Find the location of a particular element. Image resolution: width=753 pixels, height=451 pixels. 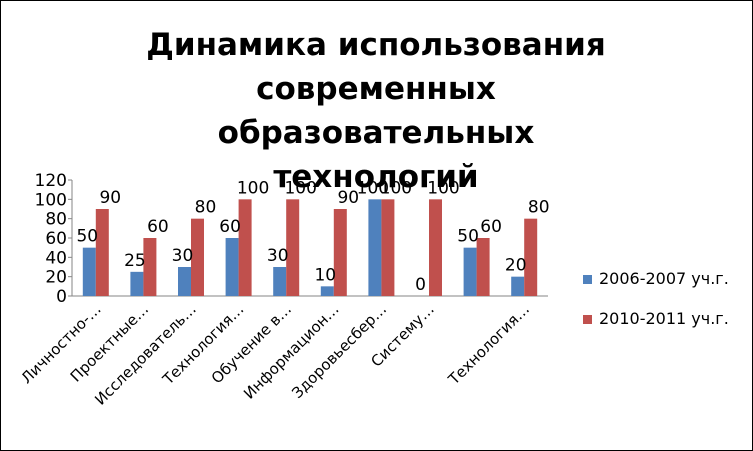

chart-title-line-2: современных образовательных is located at coordinates (376, 111).